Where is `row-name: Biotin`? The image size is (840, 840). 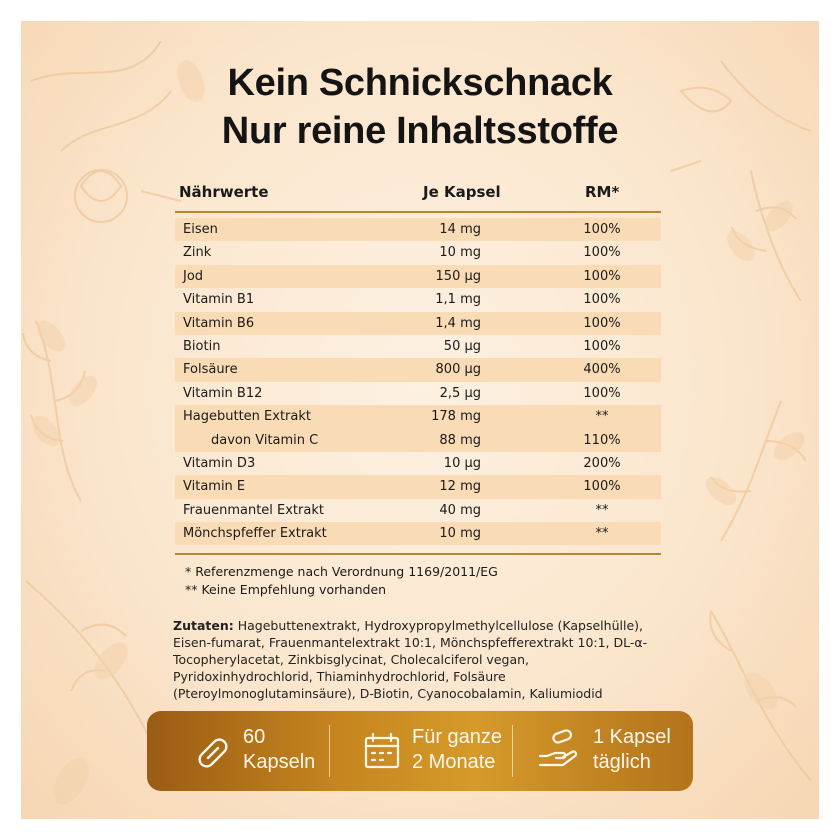 row-name: Biotin is located at coordinates (202, 346).